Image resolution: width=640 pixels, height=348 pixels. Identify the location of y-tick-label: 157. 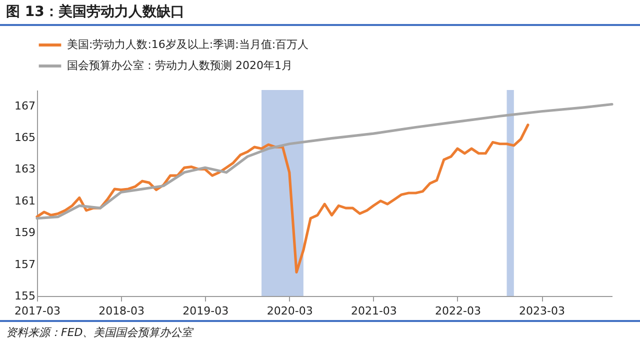
(25, 264).